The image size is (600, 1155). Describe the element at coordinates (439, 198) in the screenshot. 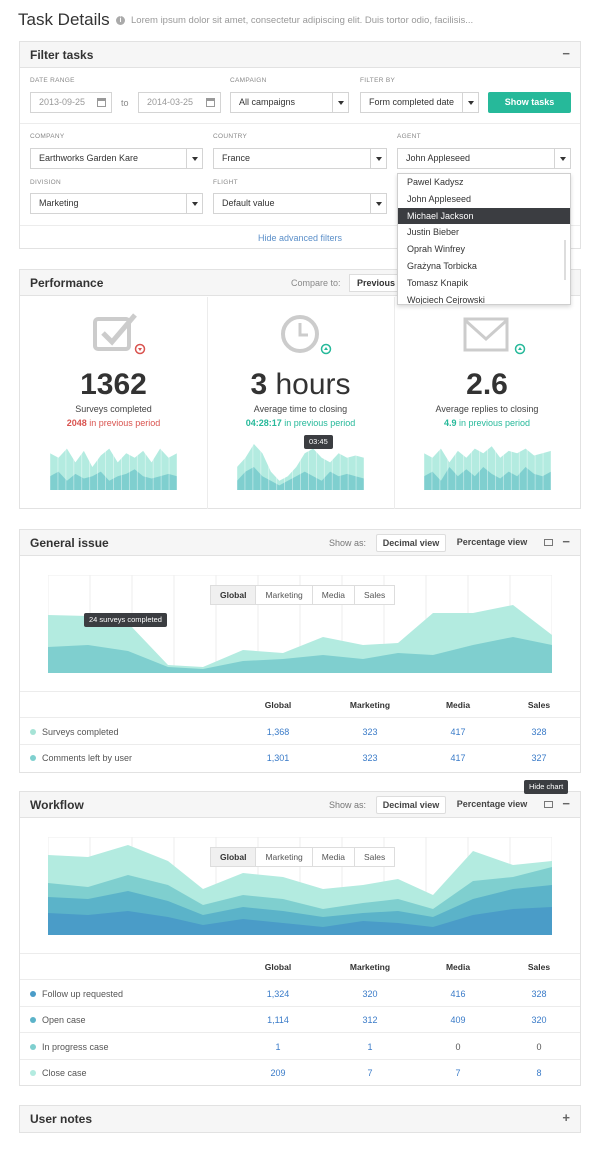

I see `agent-option: John Appleseed` at that location.